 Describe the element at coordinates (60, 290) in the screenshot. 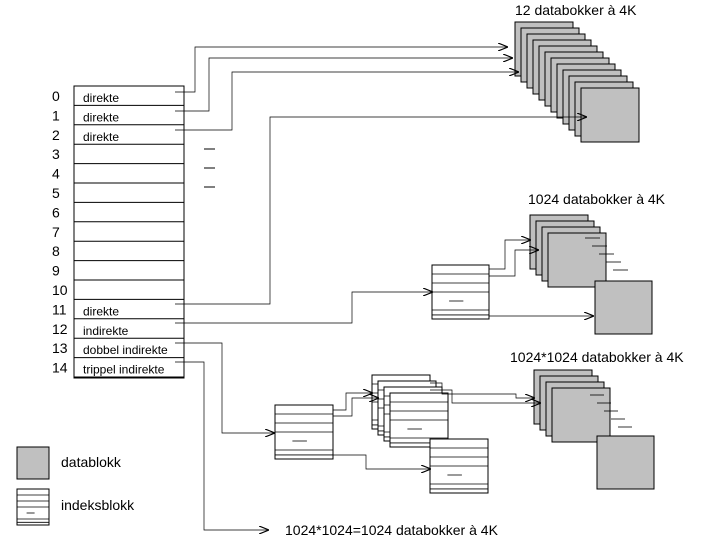

I see `row-index: 10` at that location.